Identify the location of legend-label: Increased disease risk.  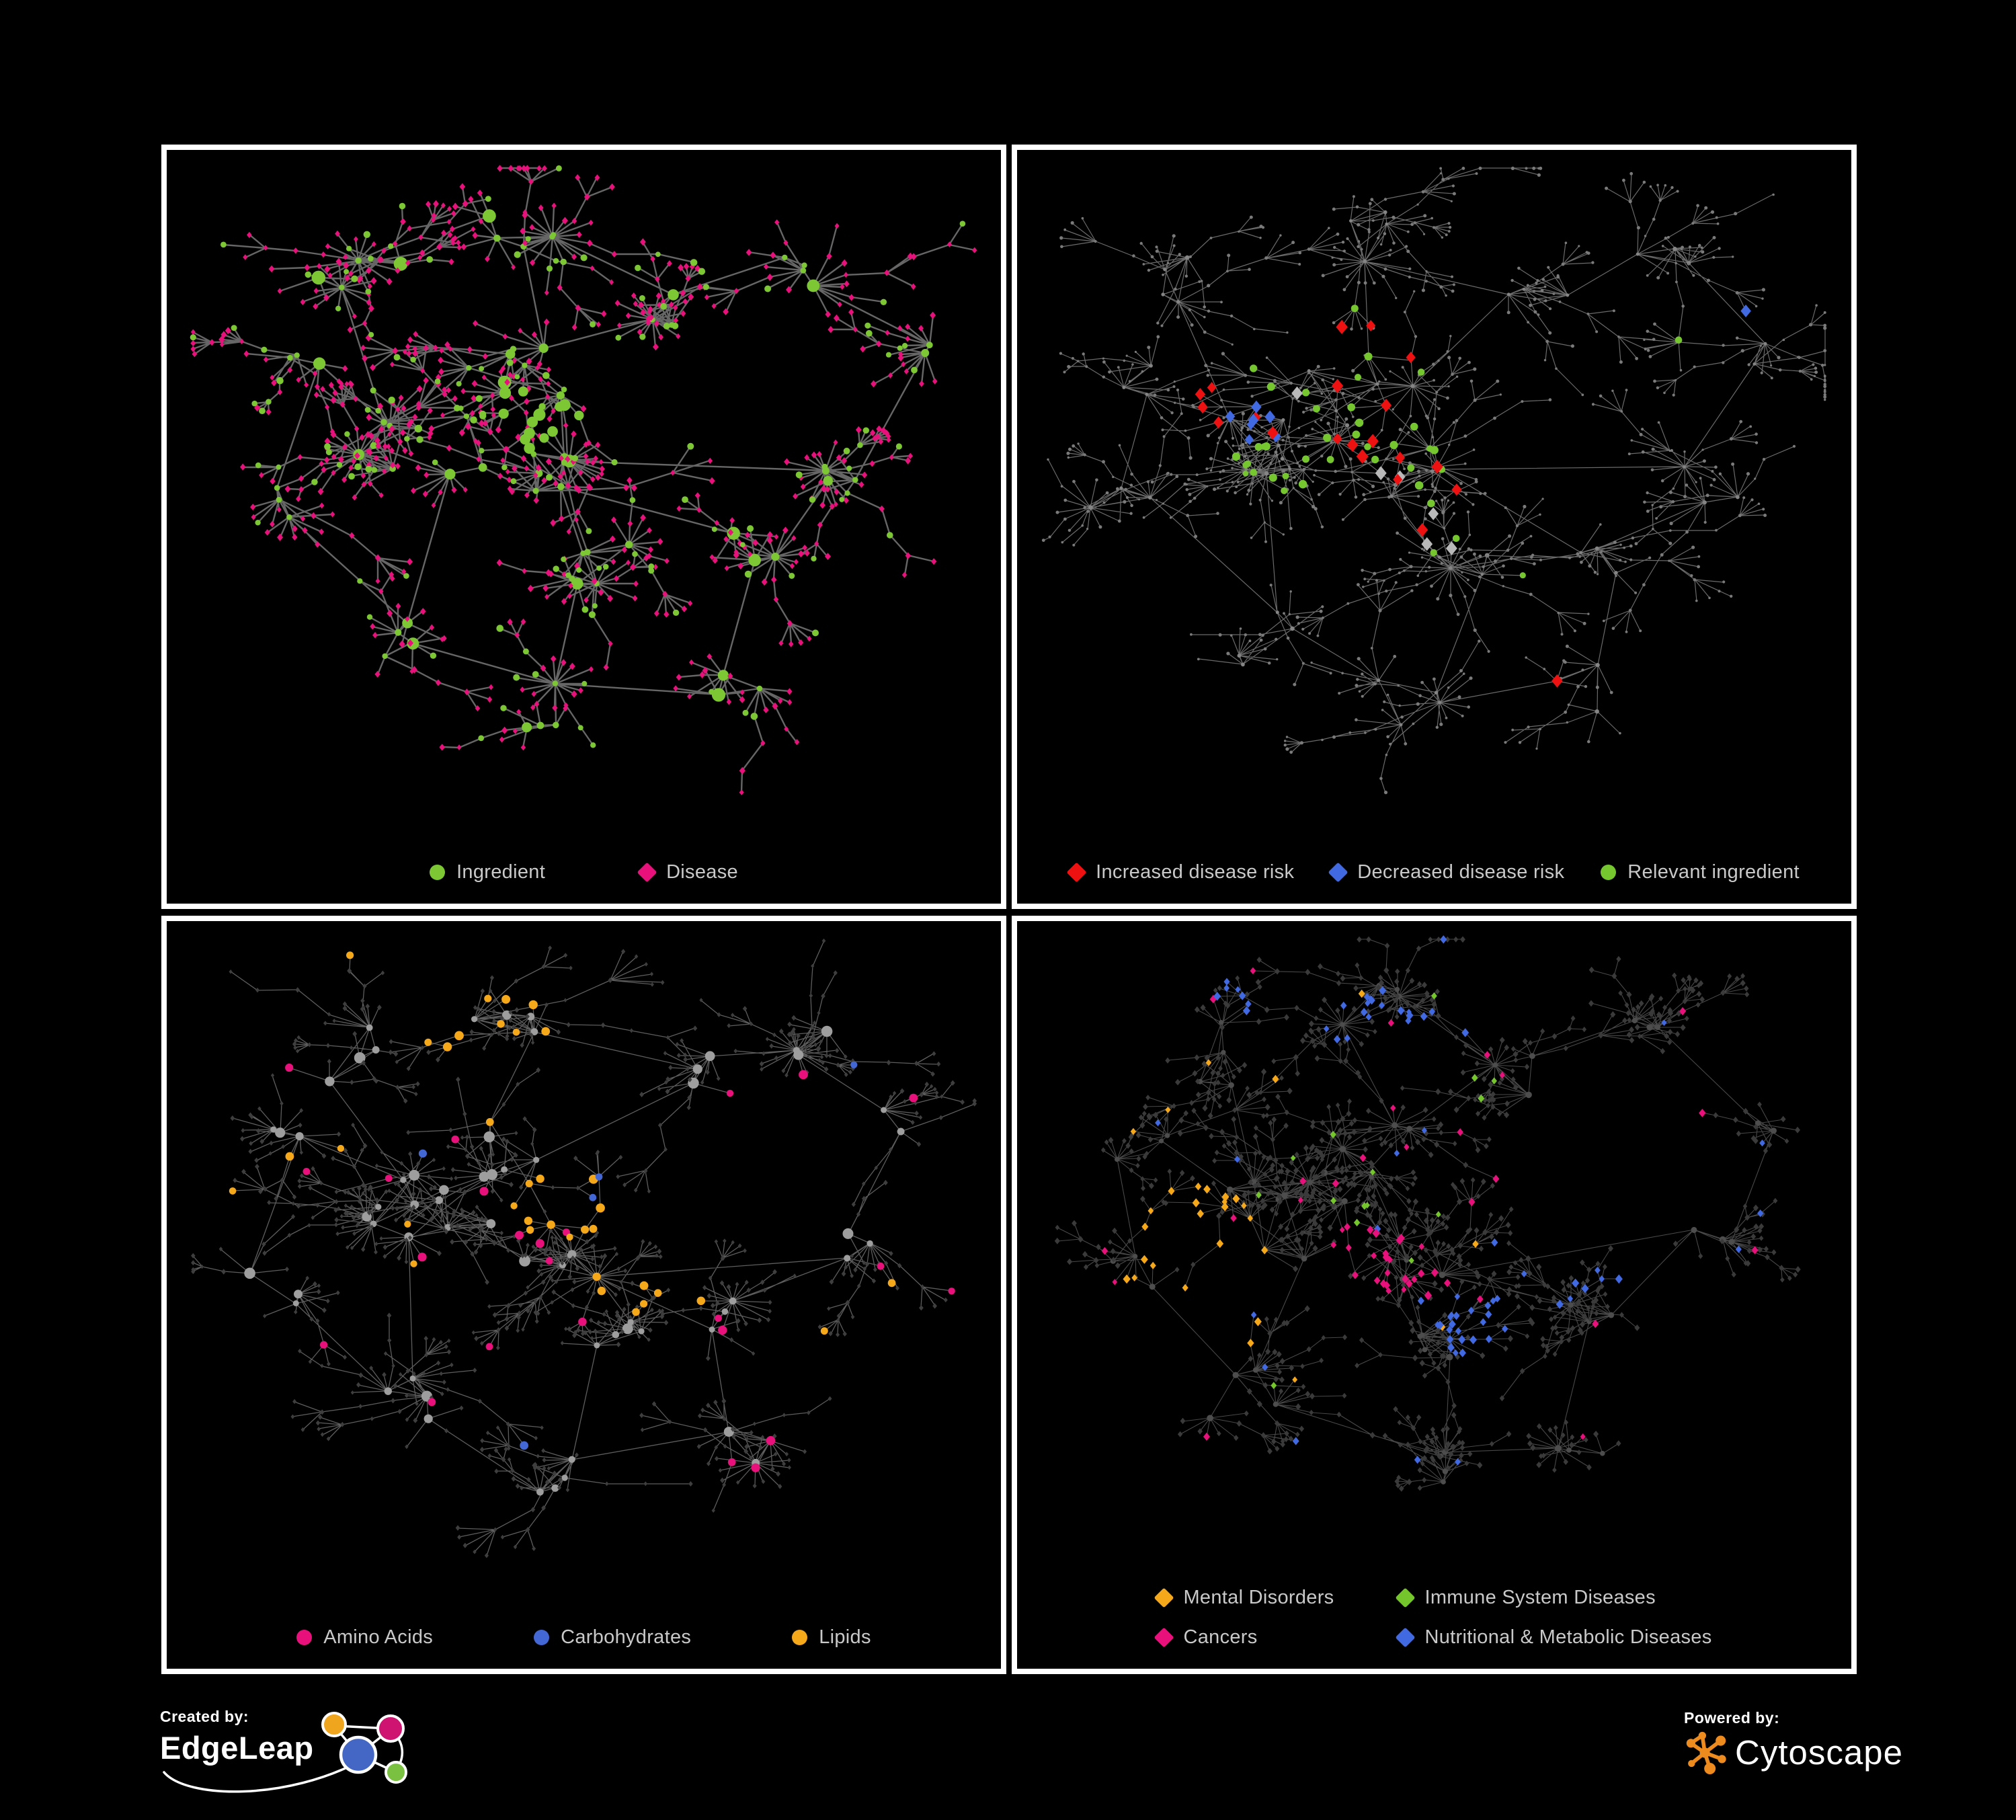
(1195, 872).